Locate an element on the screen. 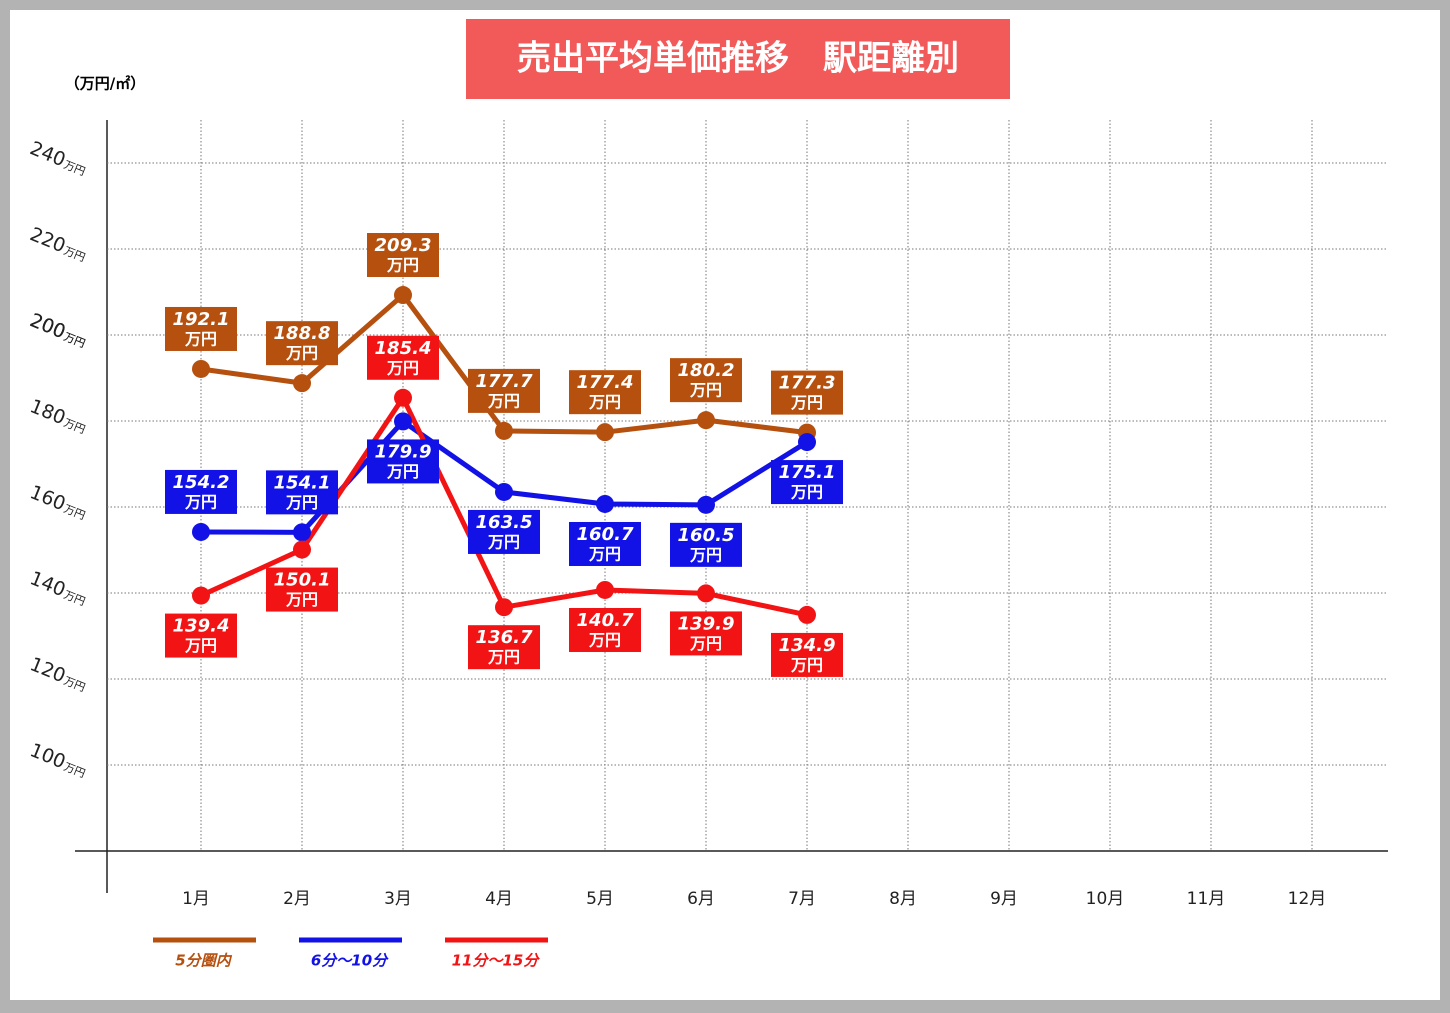 The image size is (1450, 1013). x-tick-label: 6月 is located at coordinates (701, 899).